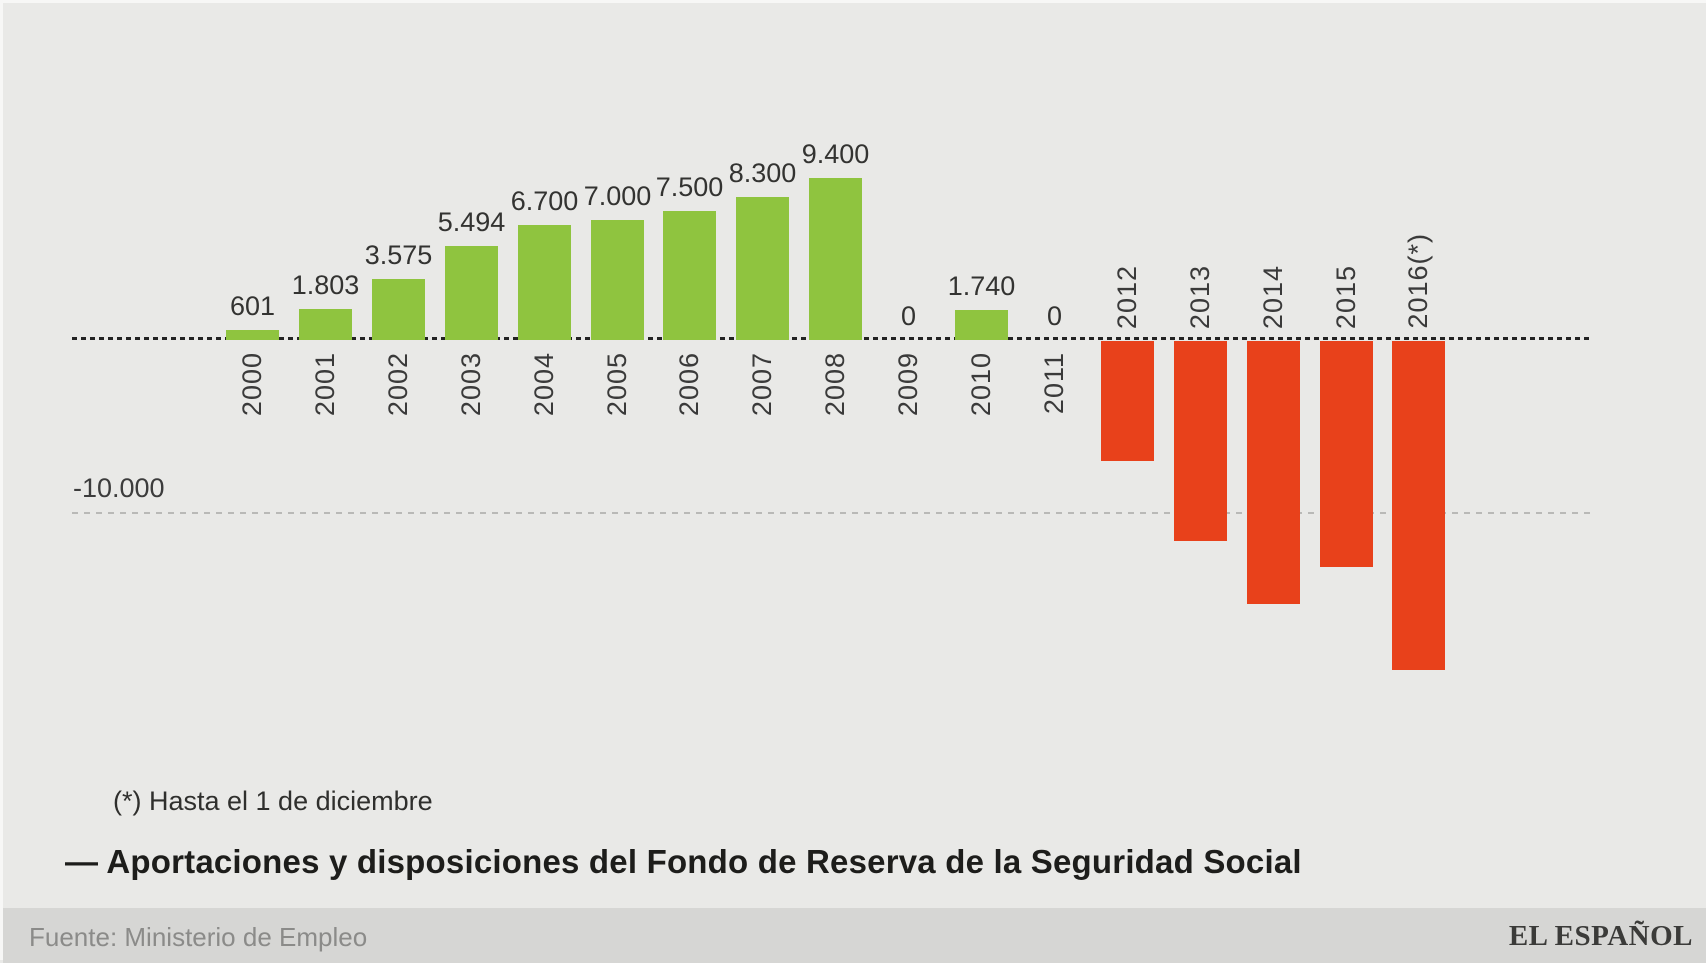 The width and height of the screenshot is (1706, 963). I want to click on x-axis-label-2007: 2007, so click(761, 384).